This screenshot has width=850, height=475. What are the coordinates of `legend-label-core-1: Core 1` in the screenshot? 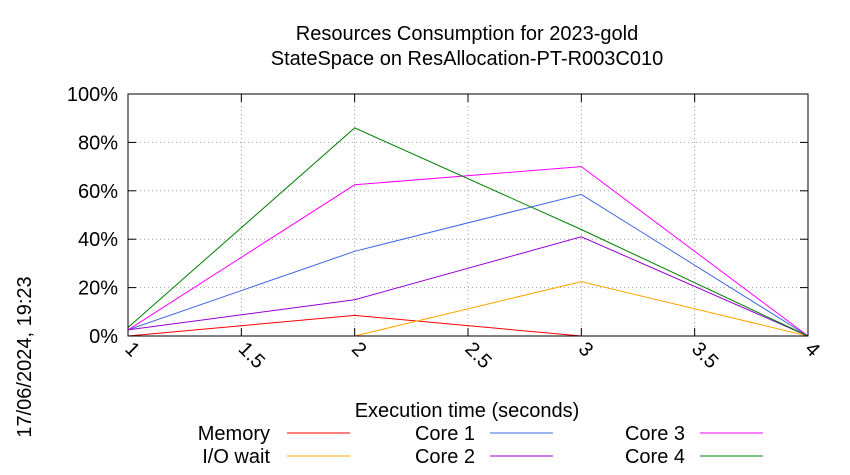 It's located at (445, 434).